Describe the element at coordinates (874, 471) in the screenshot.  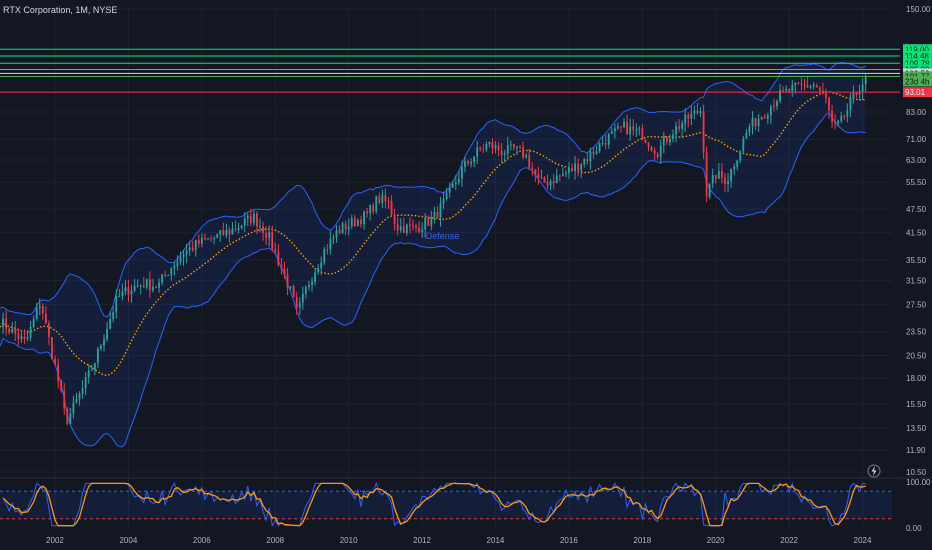
I see `lightning-icon` at that location.